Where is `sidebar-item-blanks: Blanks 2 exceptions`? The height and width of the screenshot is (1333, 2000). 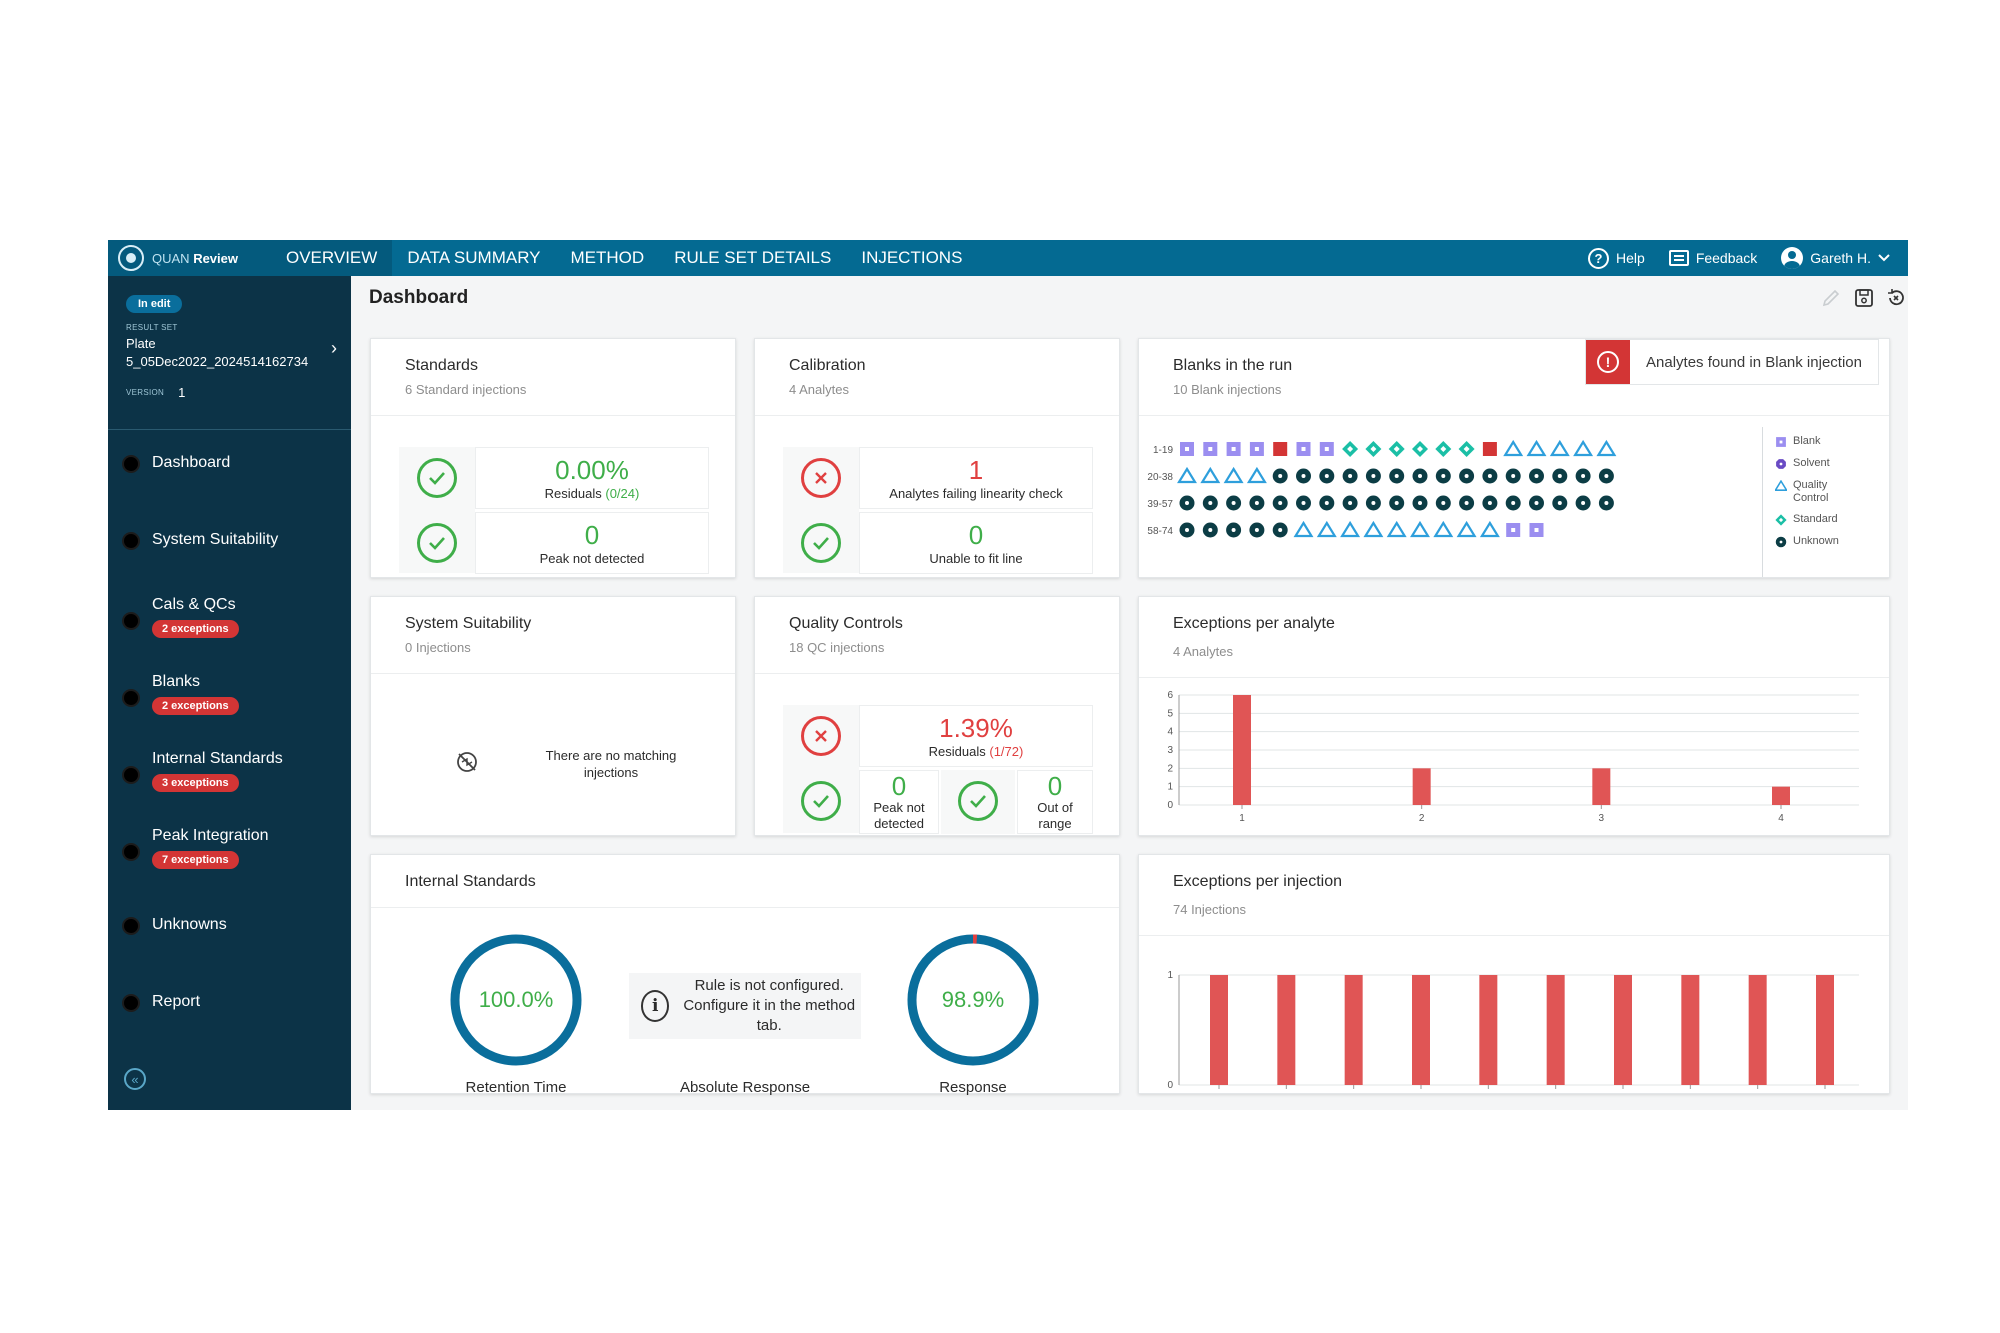 sidebar-item-blanks: Blanks 2 exceptions is located at coordinates (180, 693).